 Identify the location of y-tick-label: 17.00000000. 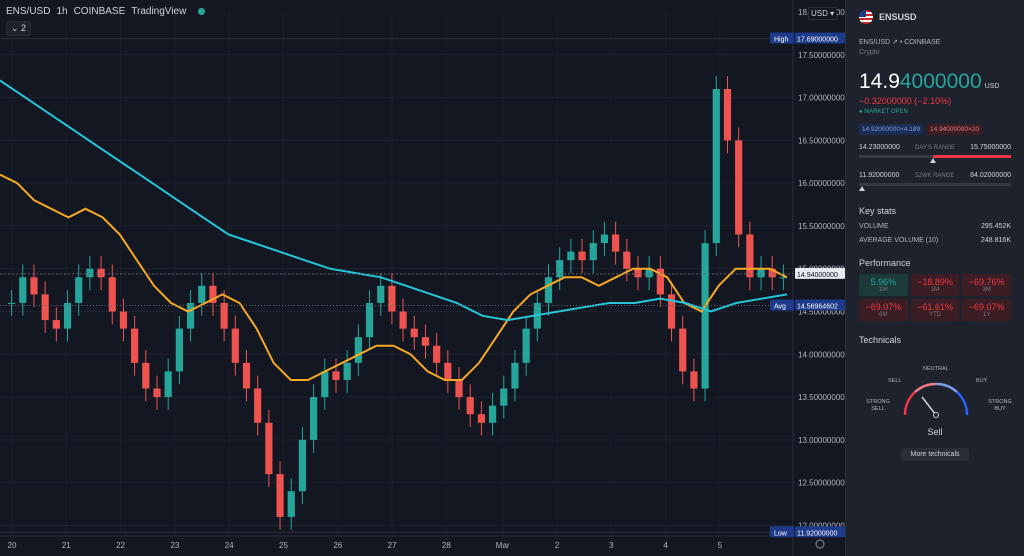
(821, 98).